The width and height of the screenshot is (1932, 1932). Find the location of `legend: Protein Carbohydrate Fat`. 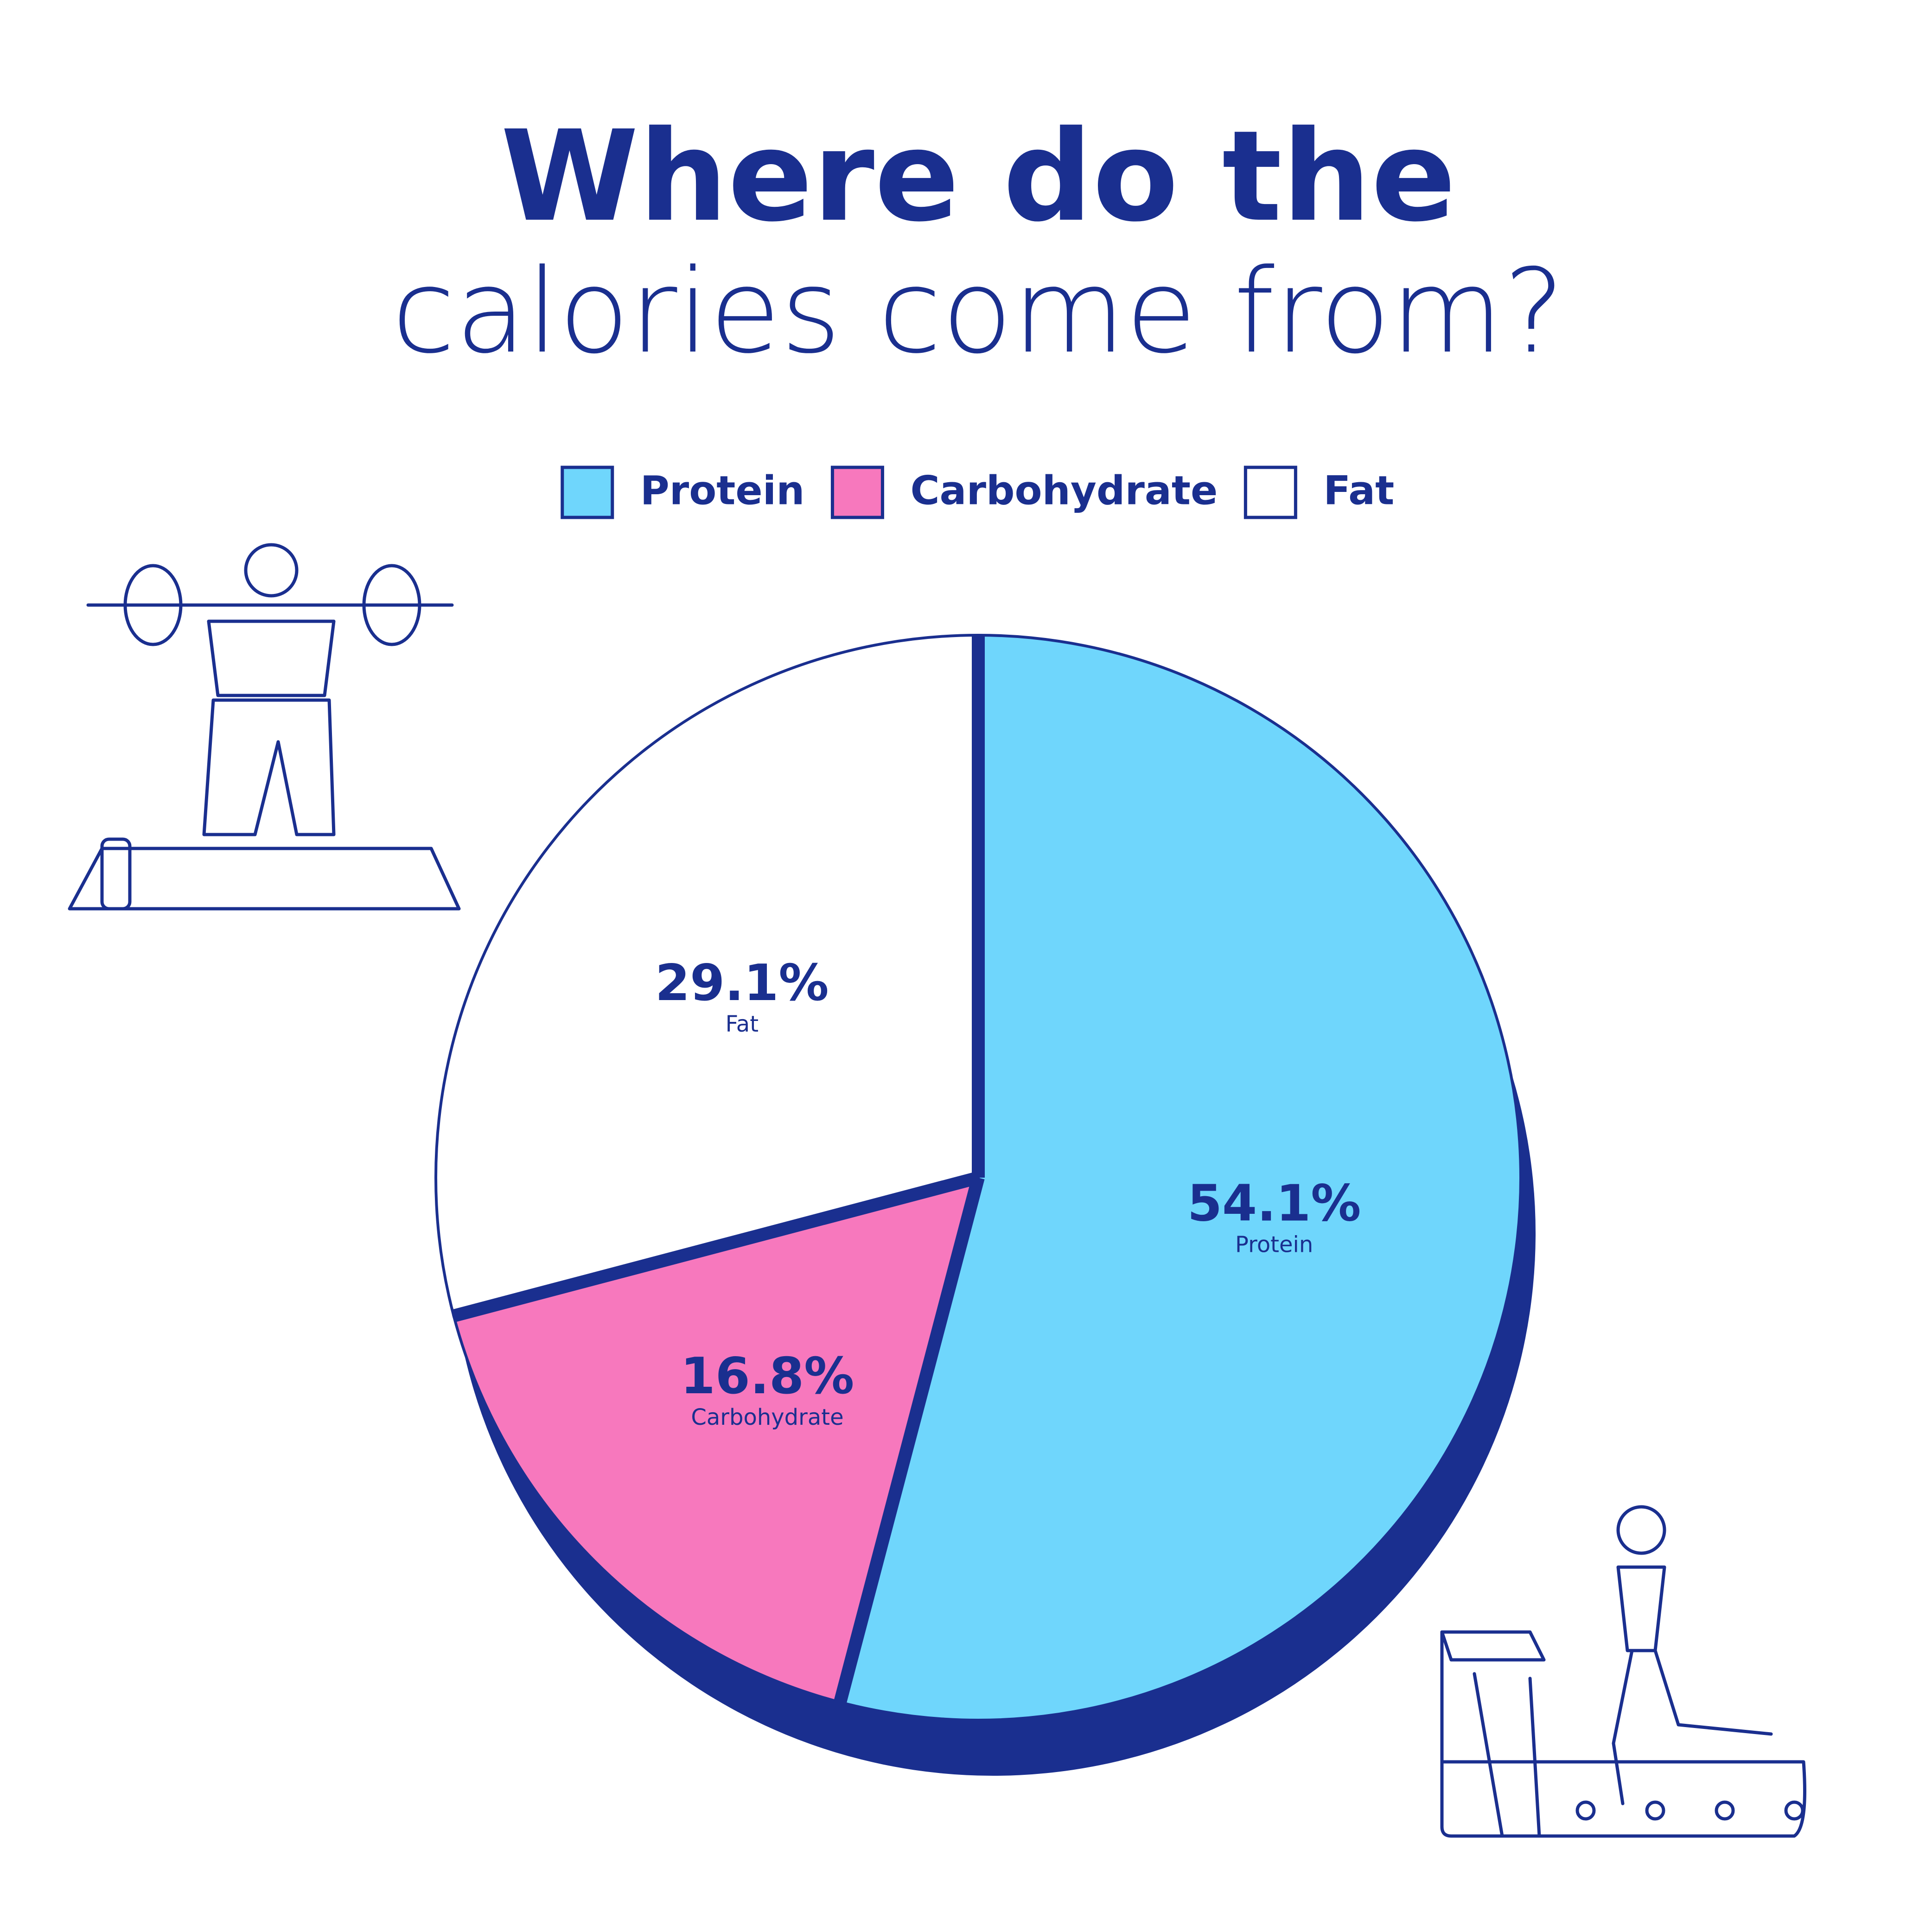

legend: Protein Carbohydrate Fat is located at coordinates (977, 492).